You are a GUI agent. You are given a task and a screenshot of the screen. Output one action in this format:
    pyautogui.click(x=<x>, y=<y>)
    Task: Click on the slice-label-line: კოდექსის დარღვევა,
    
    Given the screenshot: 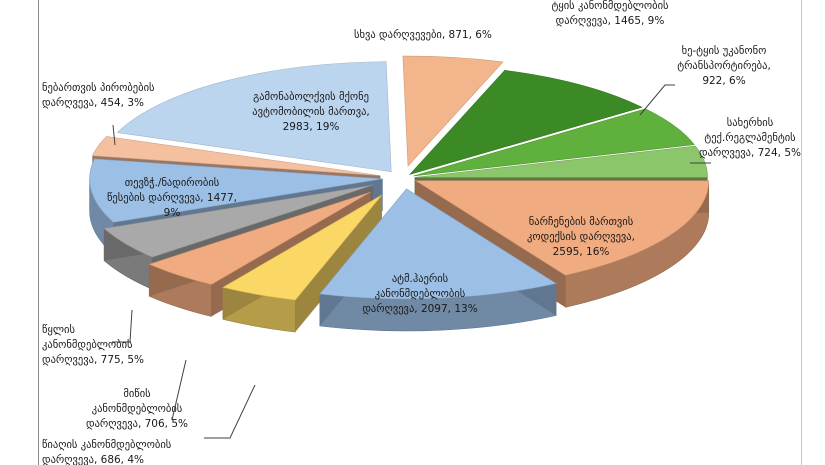 What is the action you would take?
    pyautogui.click(x=581, y=237)
    